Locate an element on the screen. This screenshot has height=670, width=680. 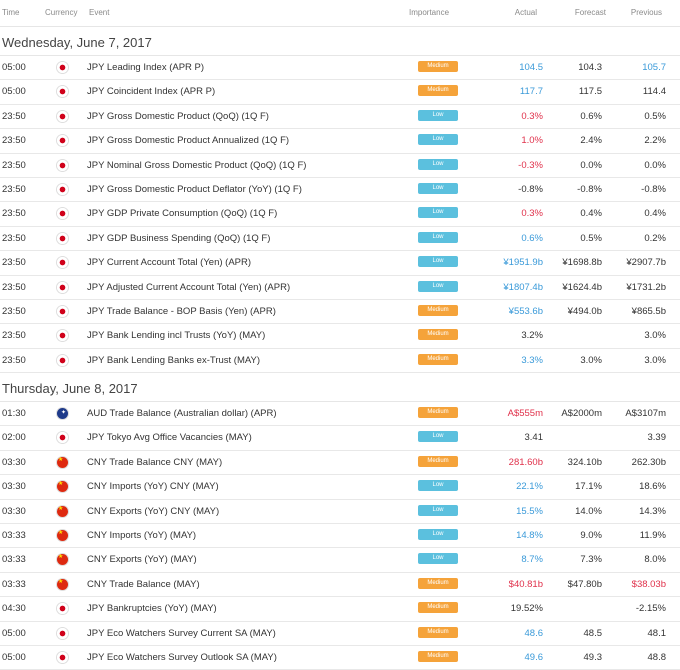
day-header: Thursday, June 8, 2017 is located at coordinates (340, 388).